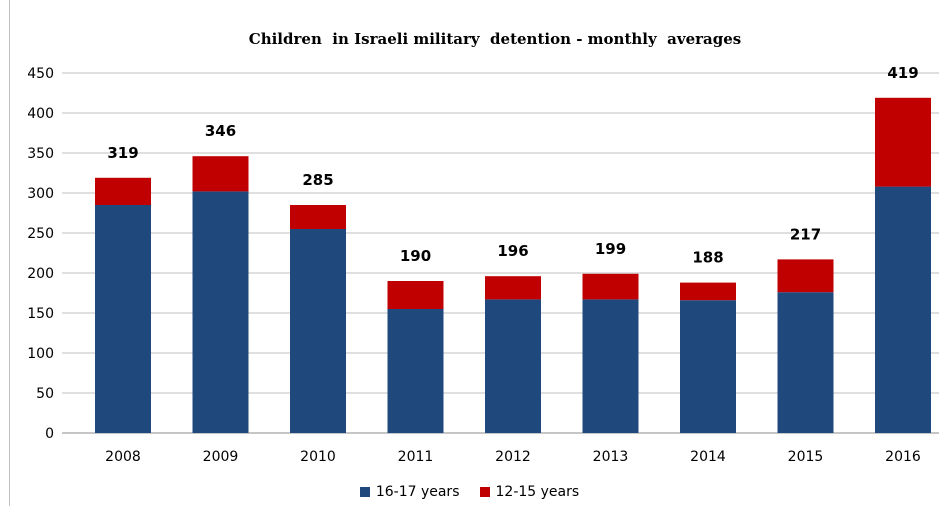 Image resolution: width=939 pixels, height=506 pixels. I want to click on y-tick-label-100: 100, so click(40, 354).